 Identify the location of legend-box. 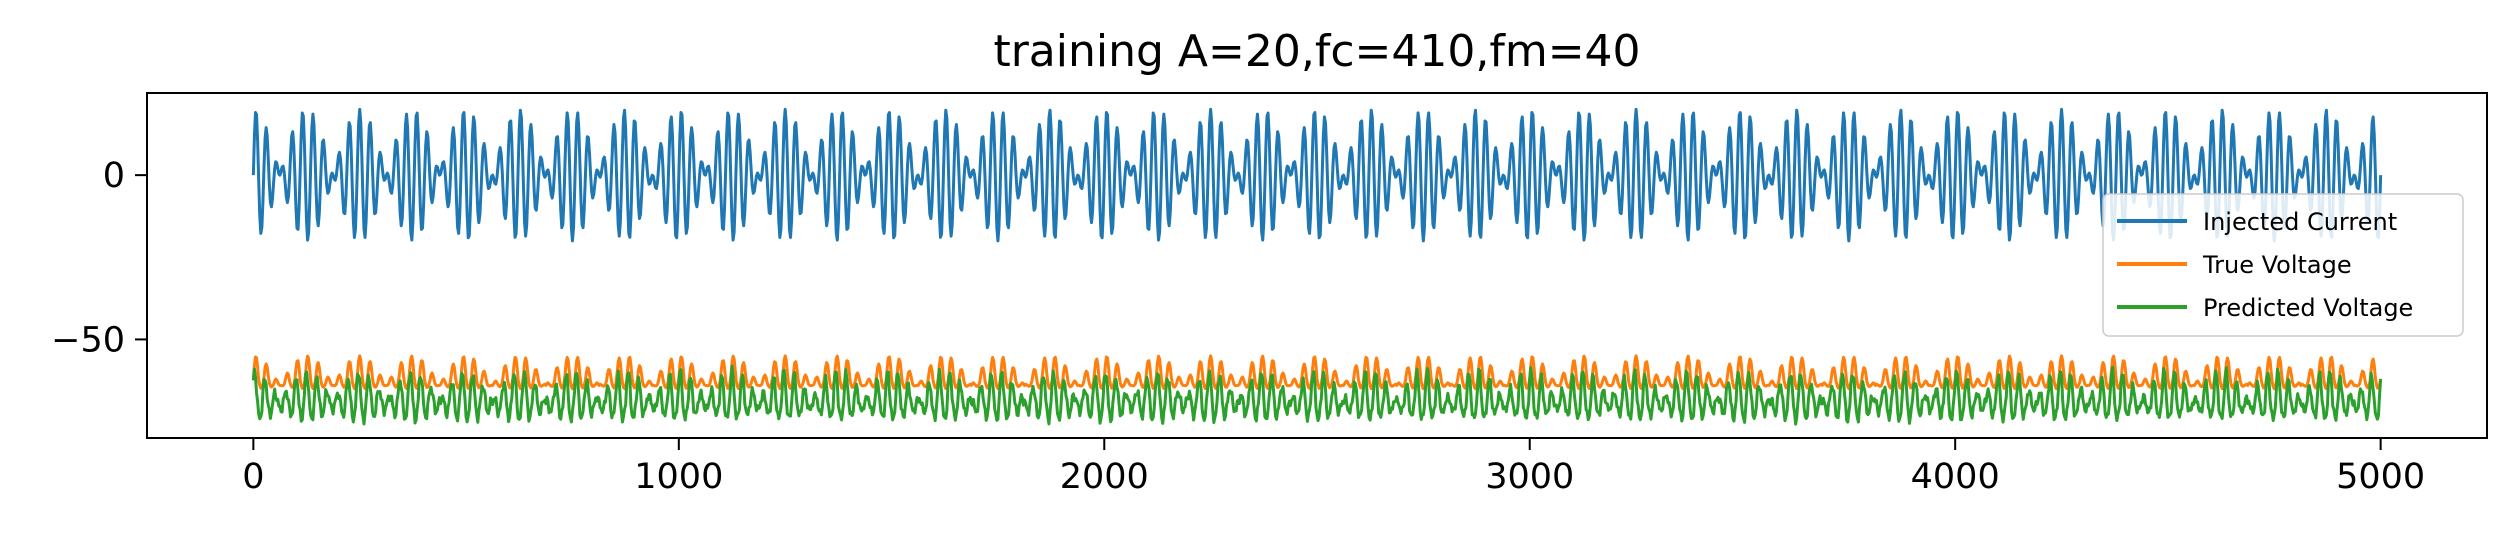
(2283, 265).